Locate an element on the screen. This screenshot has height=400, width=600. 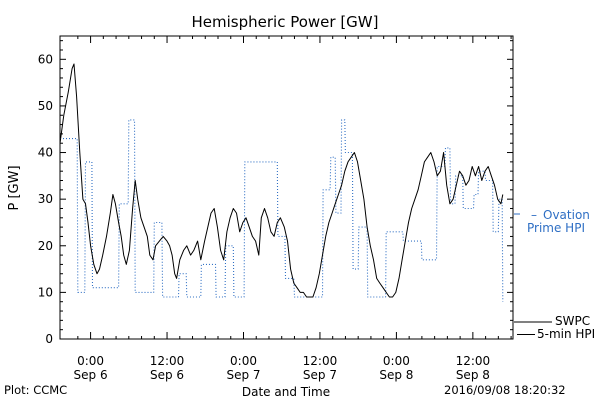
x-axis-label: Date and Time is located at coordinates (286, 392).